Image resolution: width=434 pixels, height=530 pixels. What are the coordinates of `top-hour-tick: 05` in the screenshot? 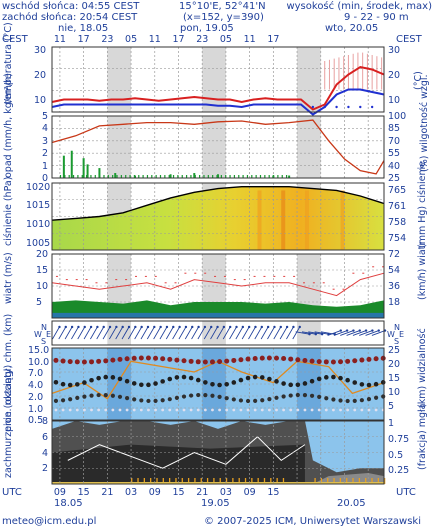 It's located at (225, 39).